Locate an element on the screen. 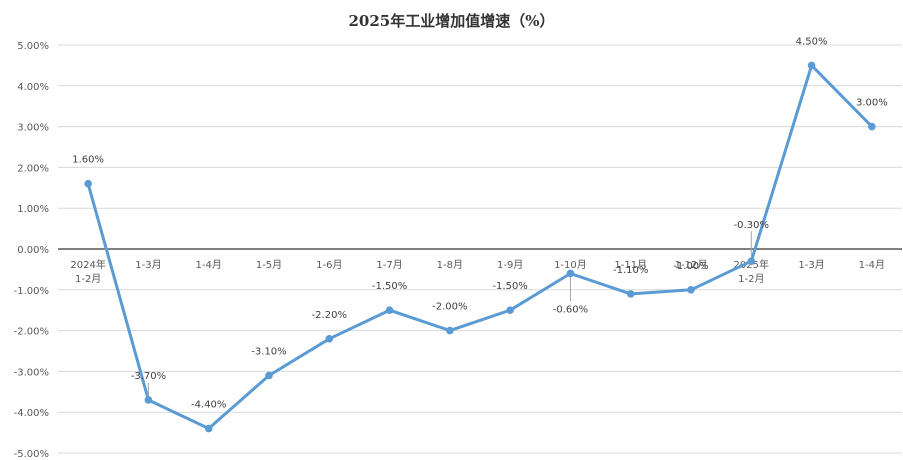  x-tick-label: 1-6月 is located at coordinates (329, 265).